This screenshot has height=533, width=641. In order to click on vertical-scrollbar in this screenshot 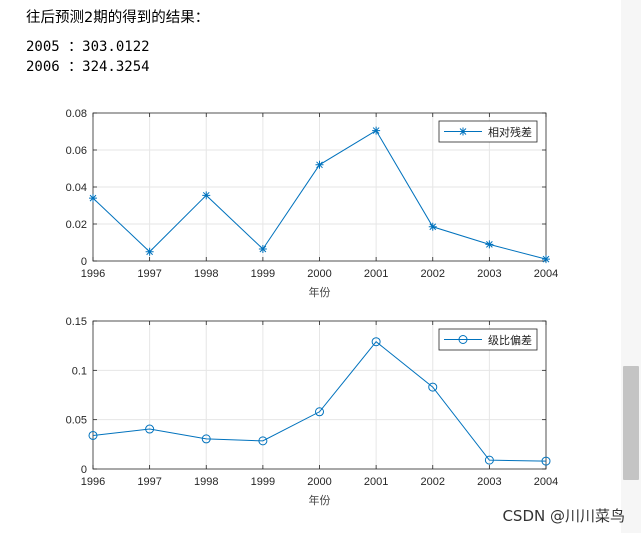, I will do `click(631, 266)`.